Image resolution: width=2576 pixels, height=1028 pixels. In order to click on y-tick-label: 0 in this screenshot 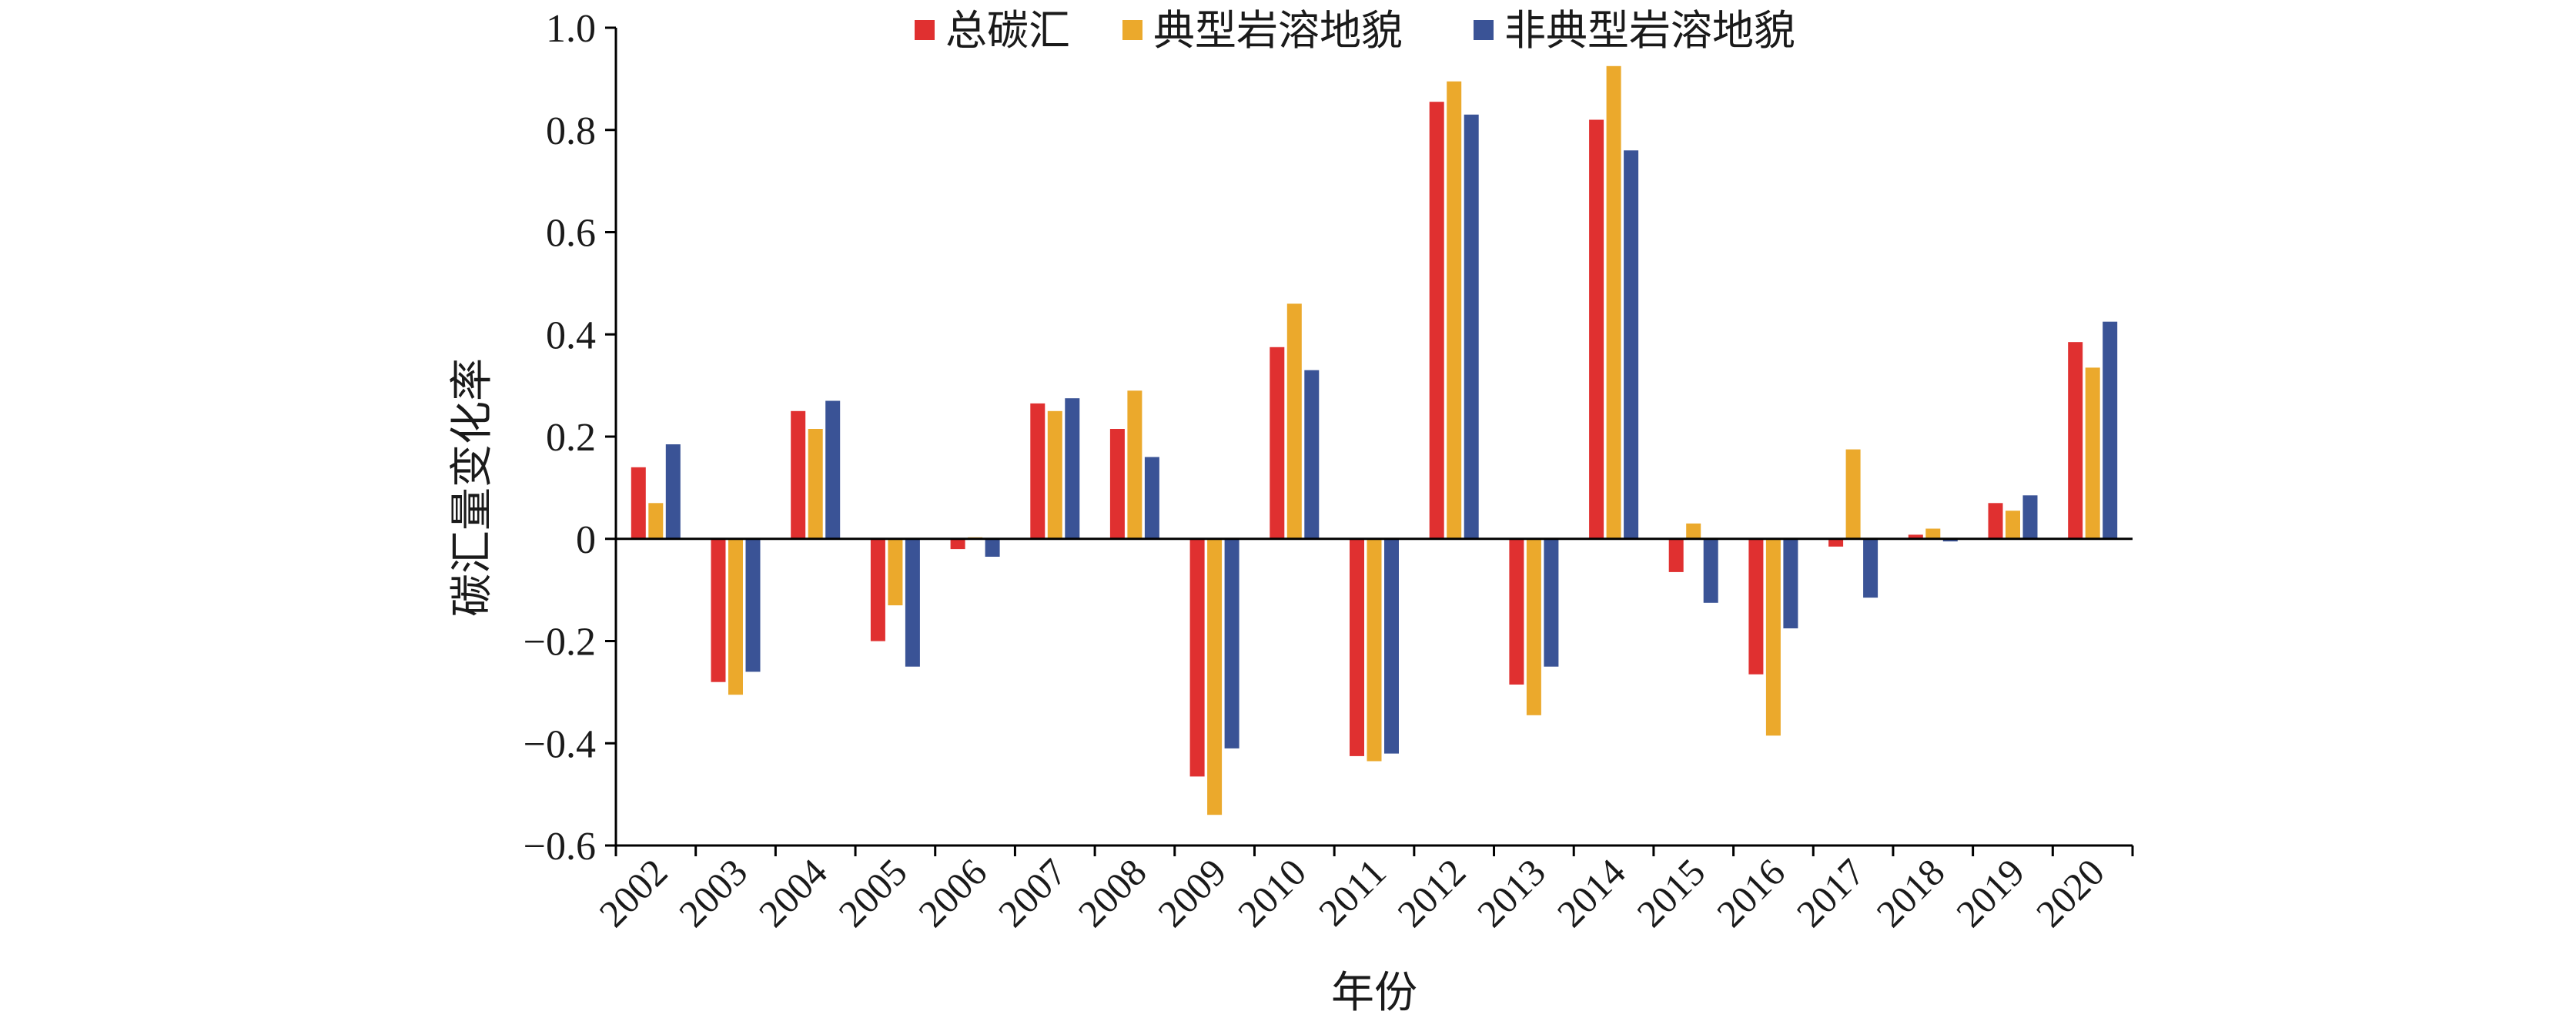, I will do `click(586, 540)`.